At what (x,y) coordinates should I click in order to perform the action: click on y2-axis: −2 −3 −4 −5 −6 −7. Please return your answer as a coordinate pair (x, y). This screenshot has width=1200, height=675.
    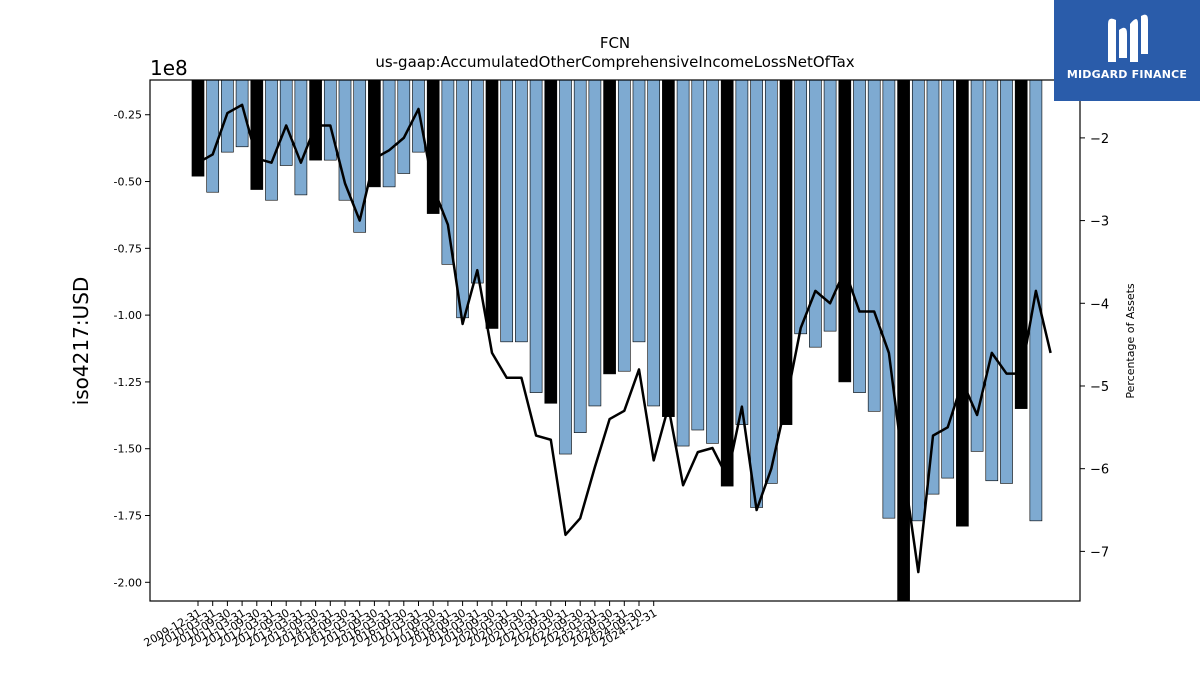
    Looking at the image, I should click on (1094, 346).